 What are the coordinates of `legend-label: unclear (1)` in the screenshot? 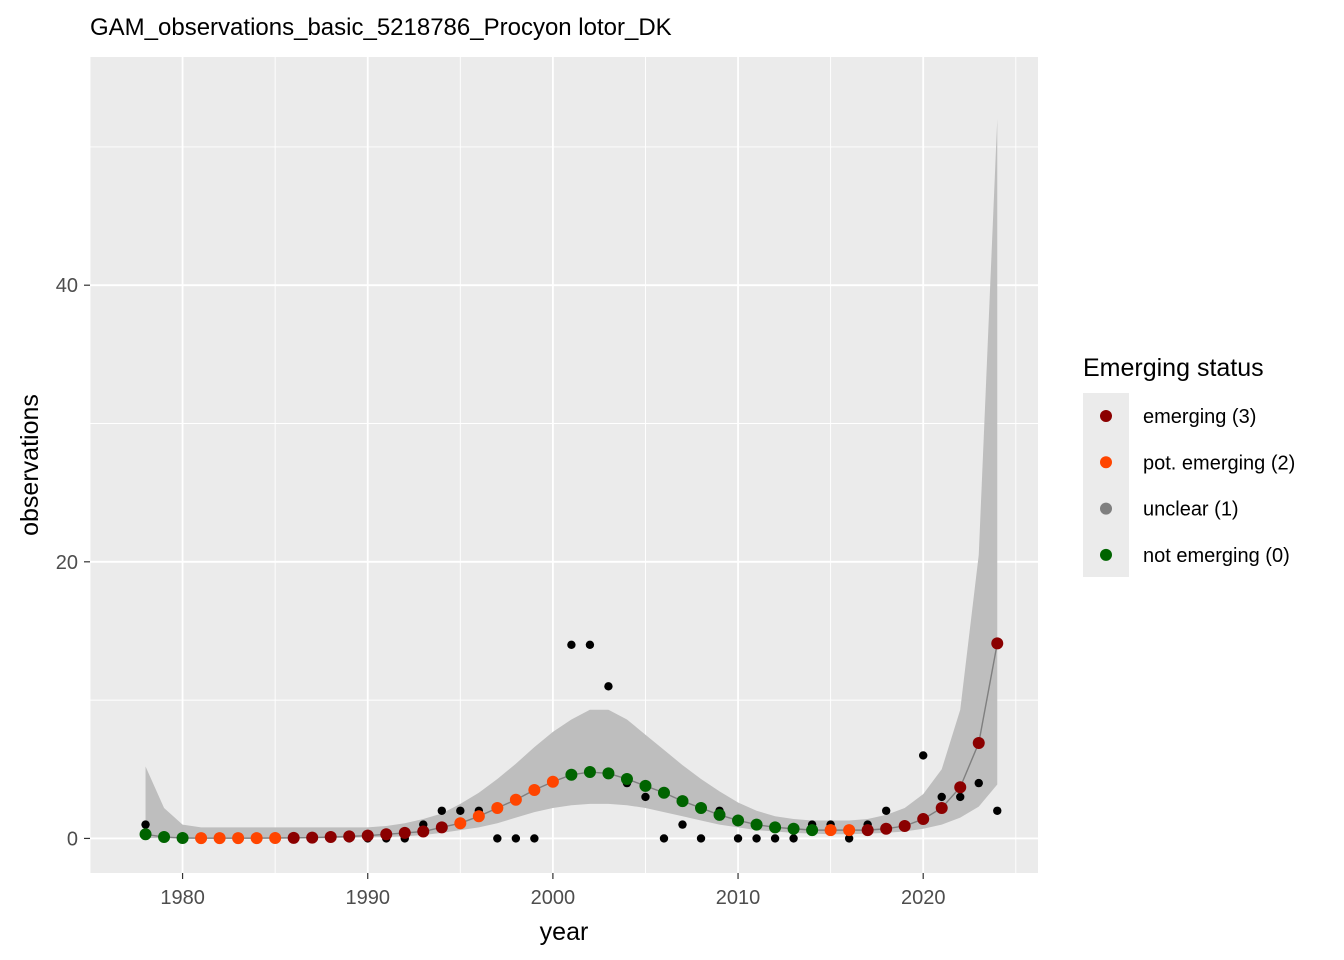 It's located at (1191, 510).